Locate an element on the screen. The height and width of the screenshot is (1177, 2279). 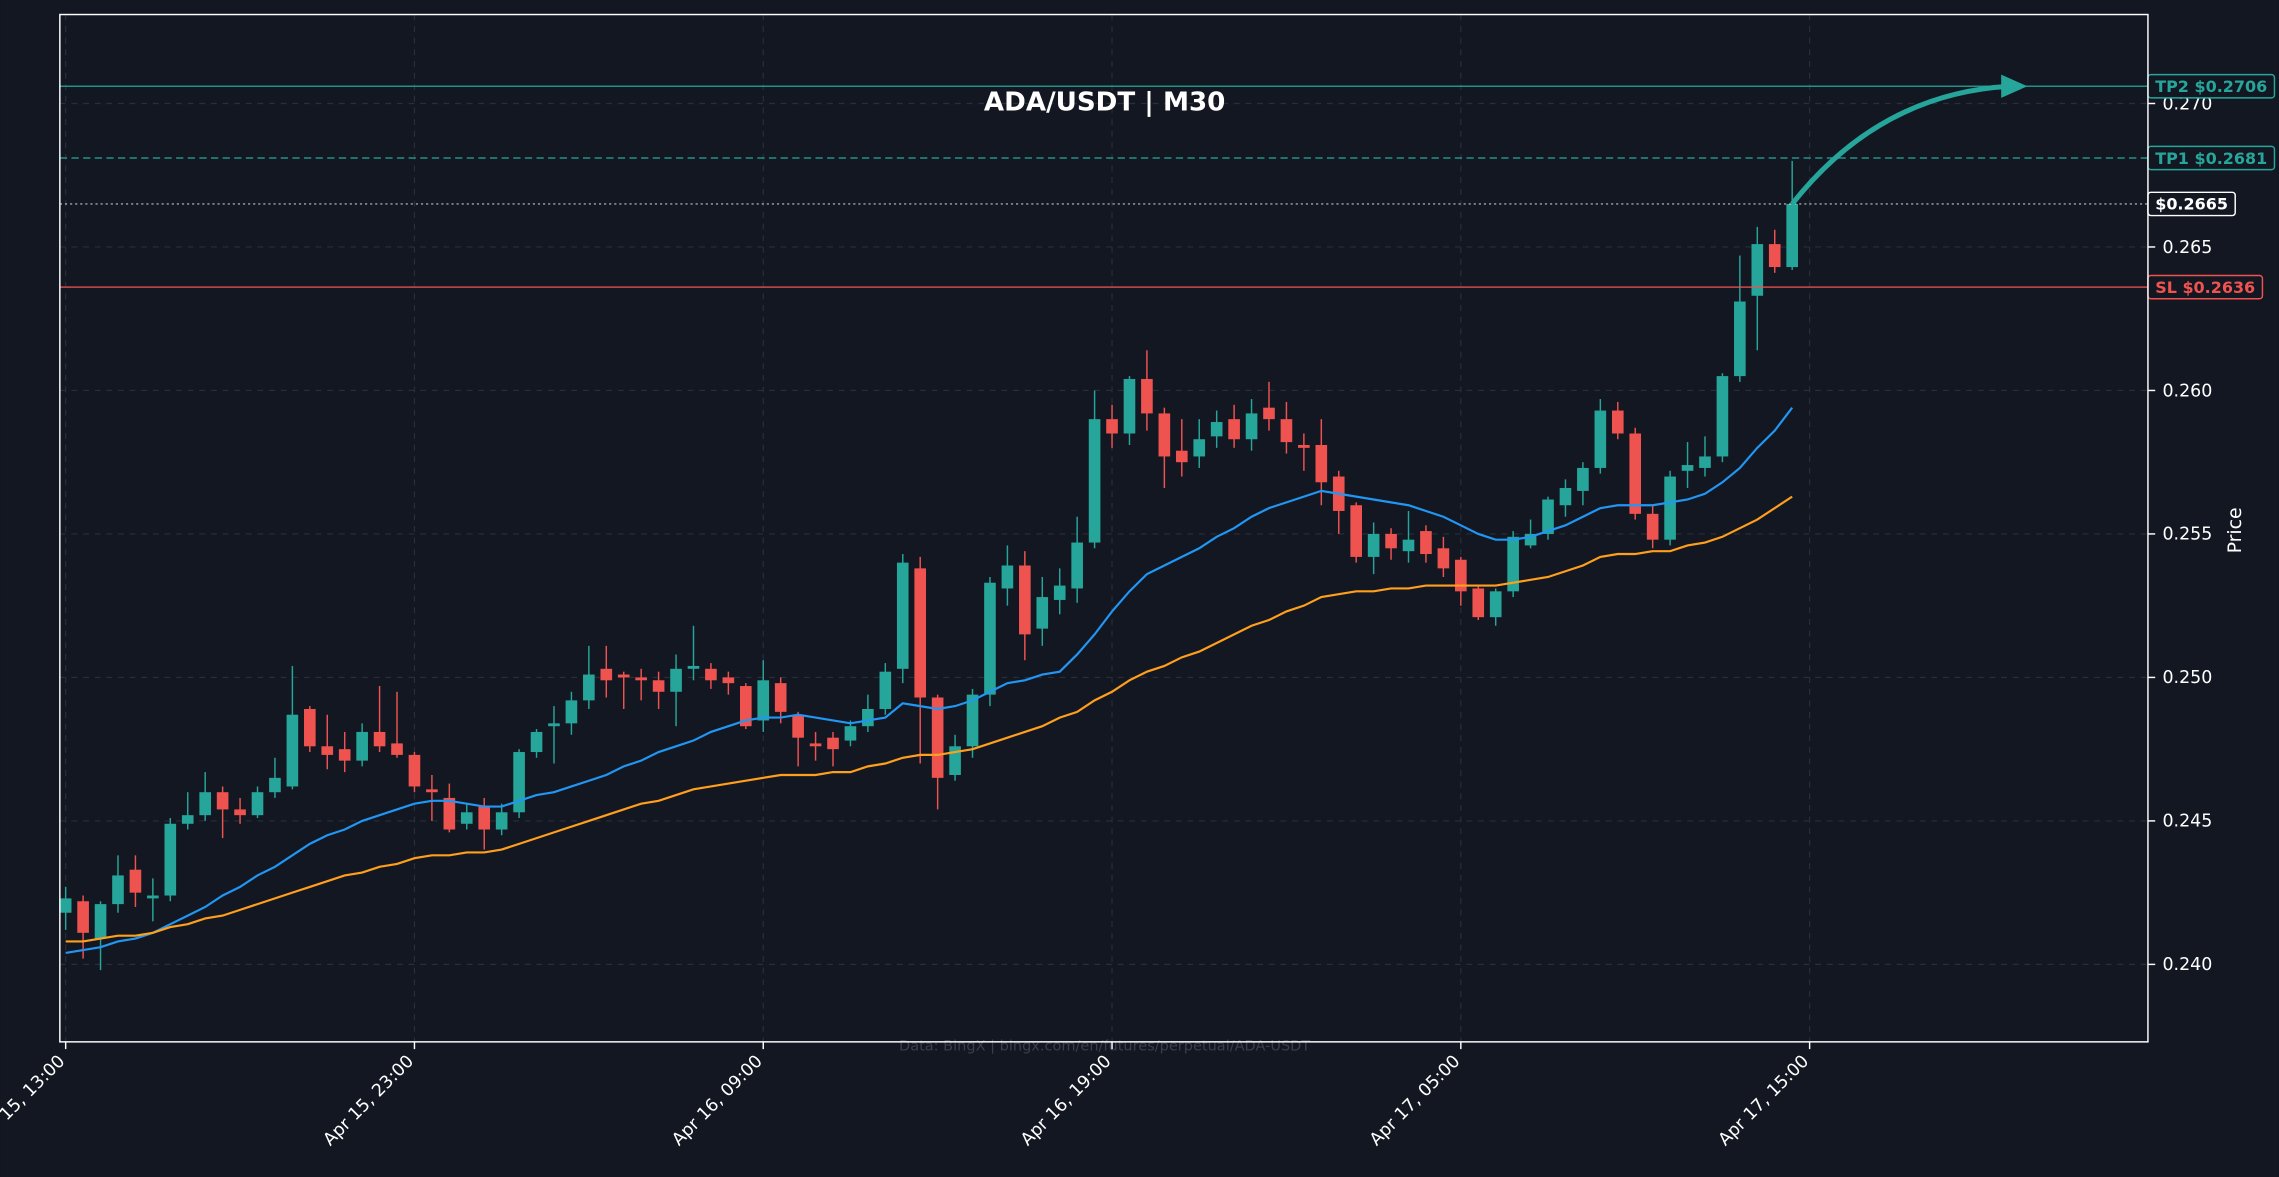
y-tick-label: 0.245 is located at coordinates (2187, 822).